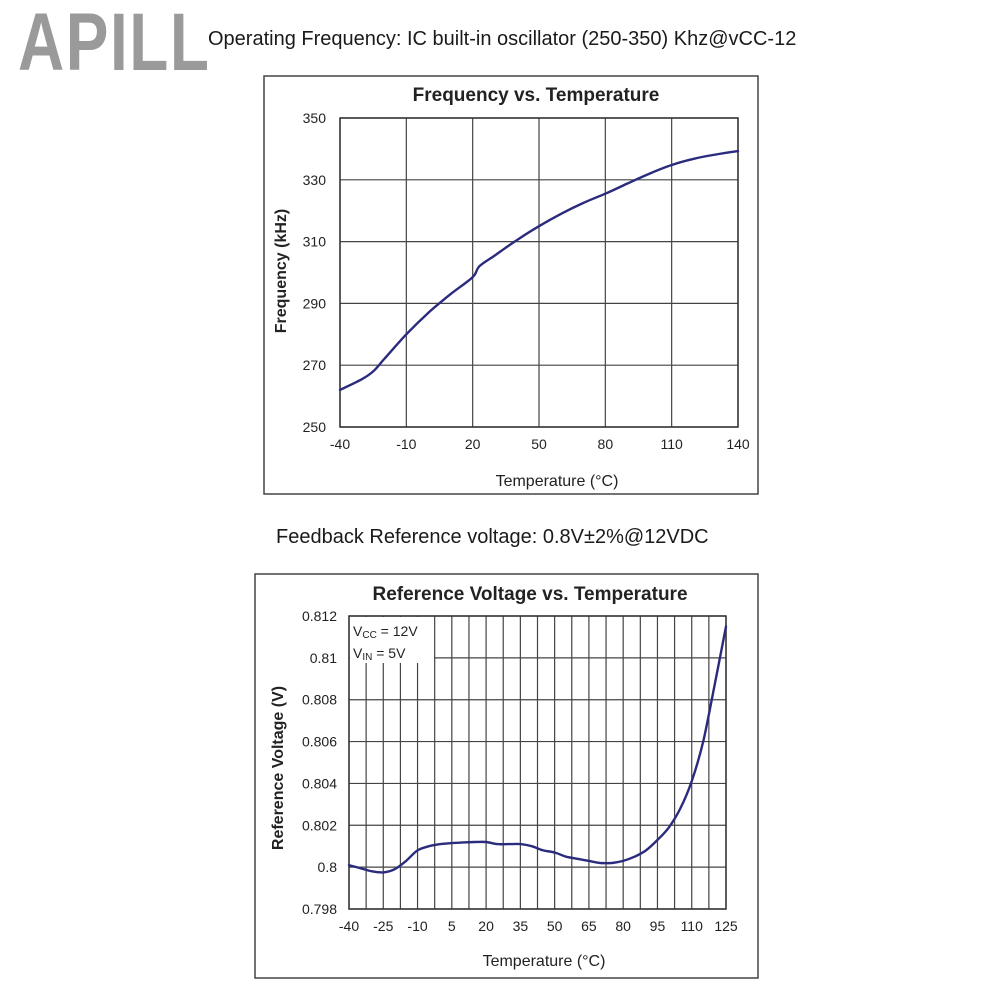  I want to click on chart-voltage-xtick-label: -40, so click(349, 926).